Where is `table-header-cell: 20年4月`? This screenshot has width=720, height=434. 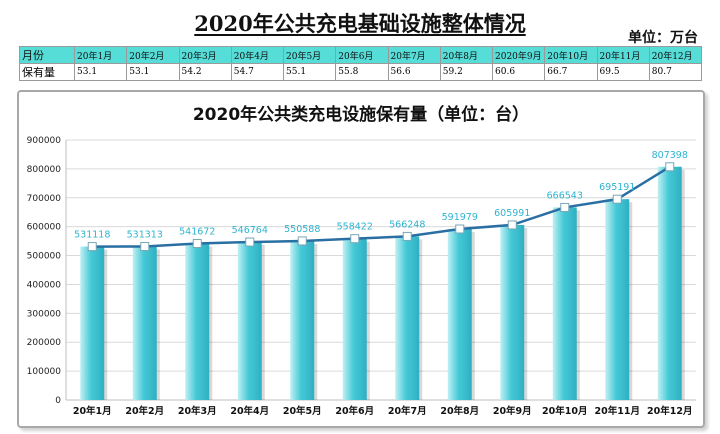 table-header-cell: 20年4月 is located at coordinates (257, 55).